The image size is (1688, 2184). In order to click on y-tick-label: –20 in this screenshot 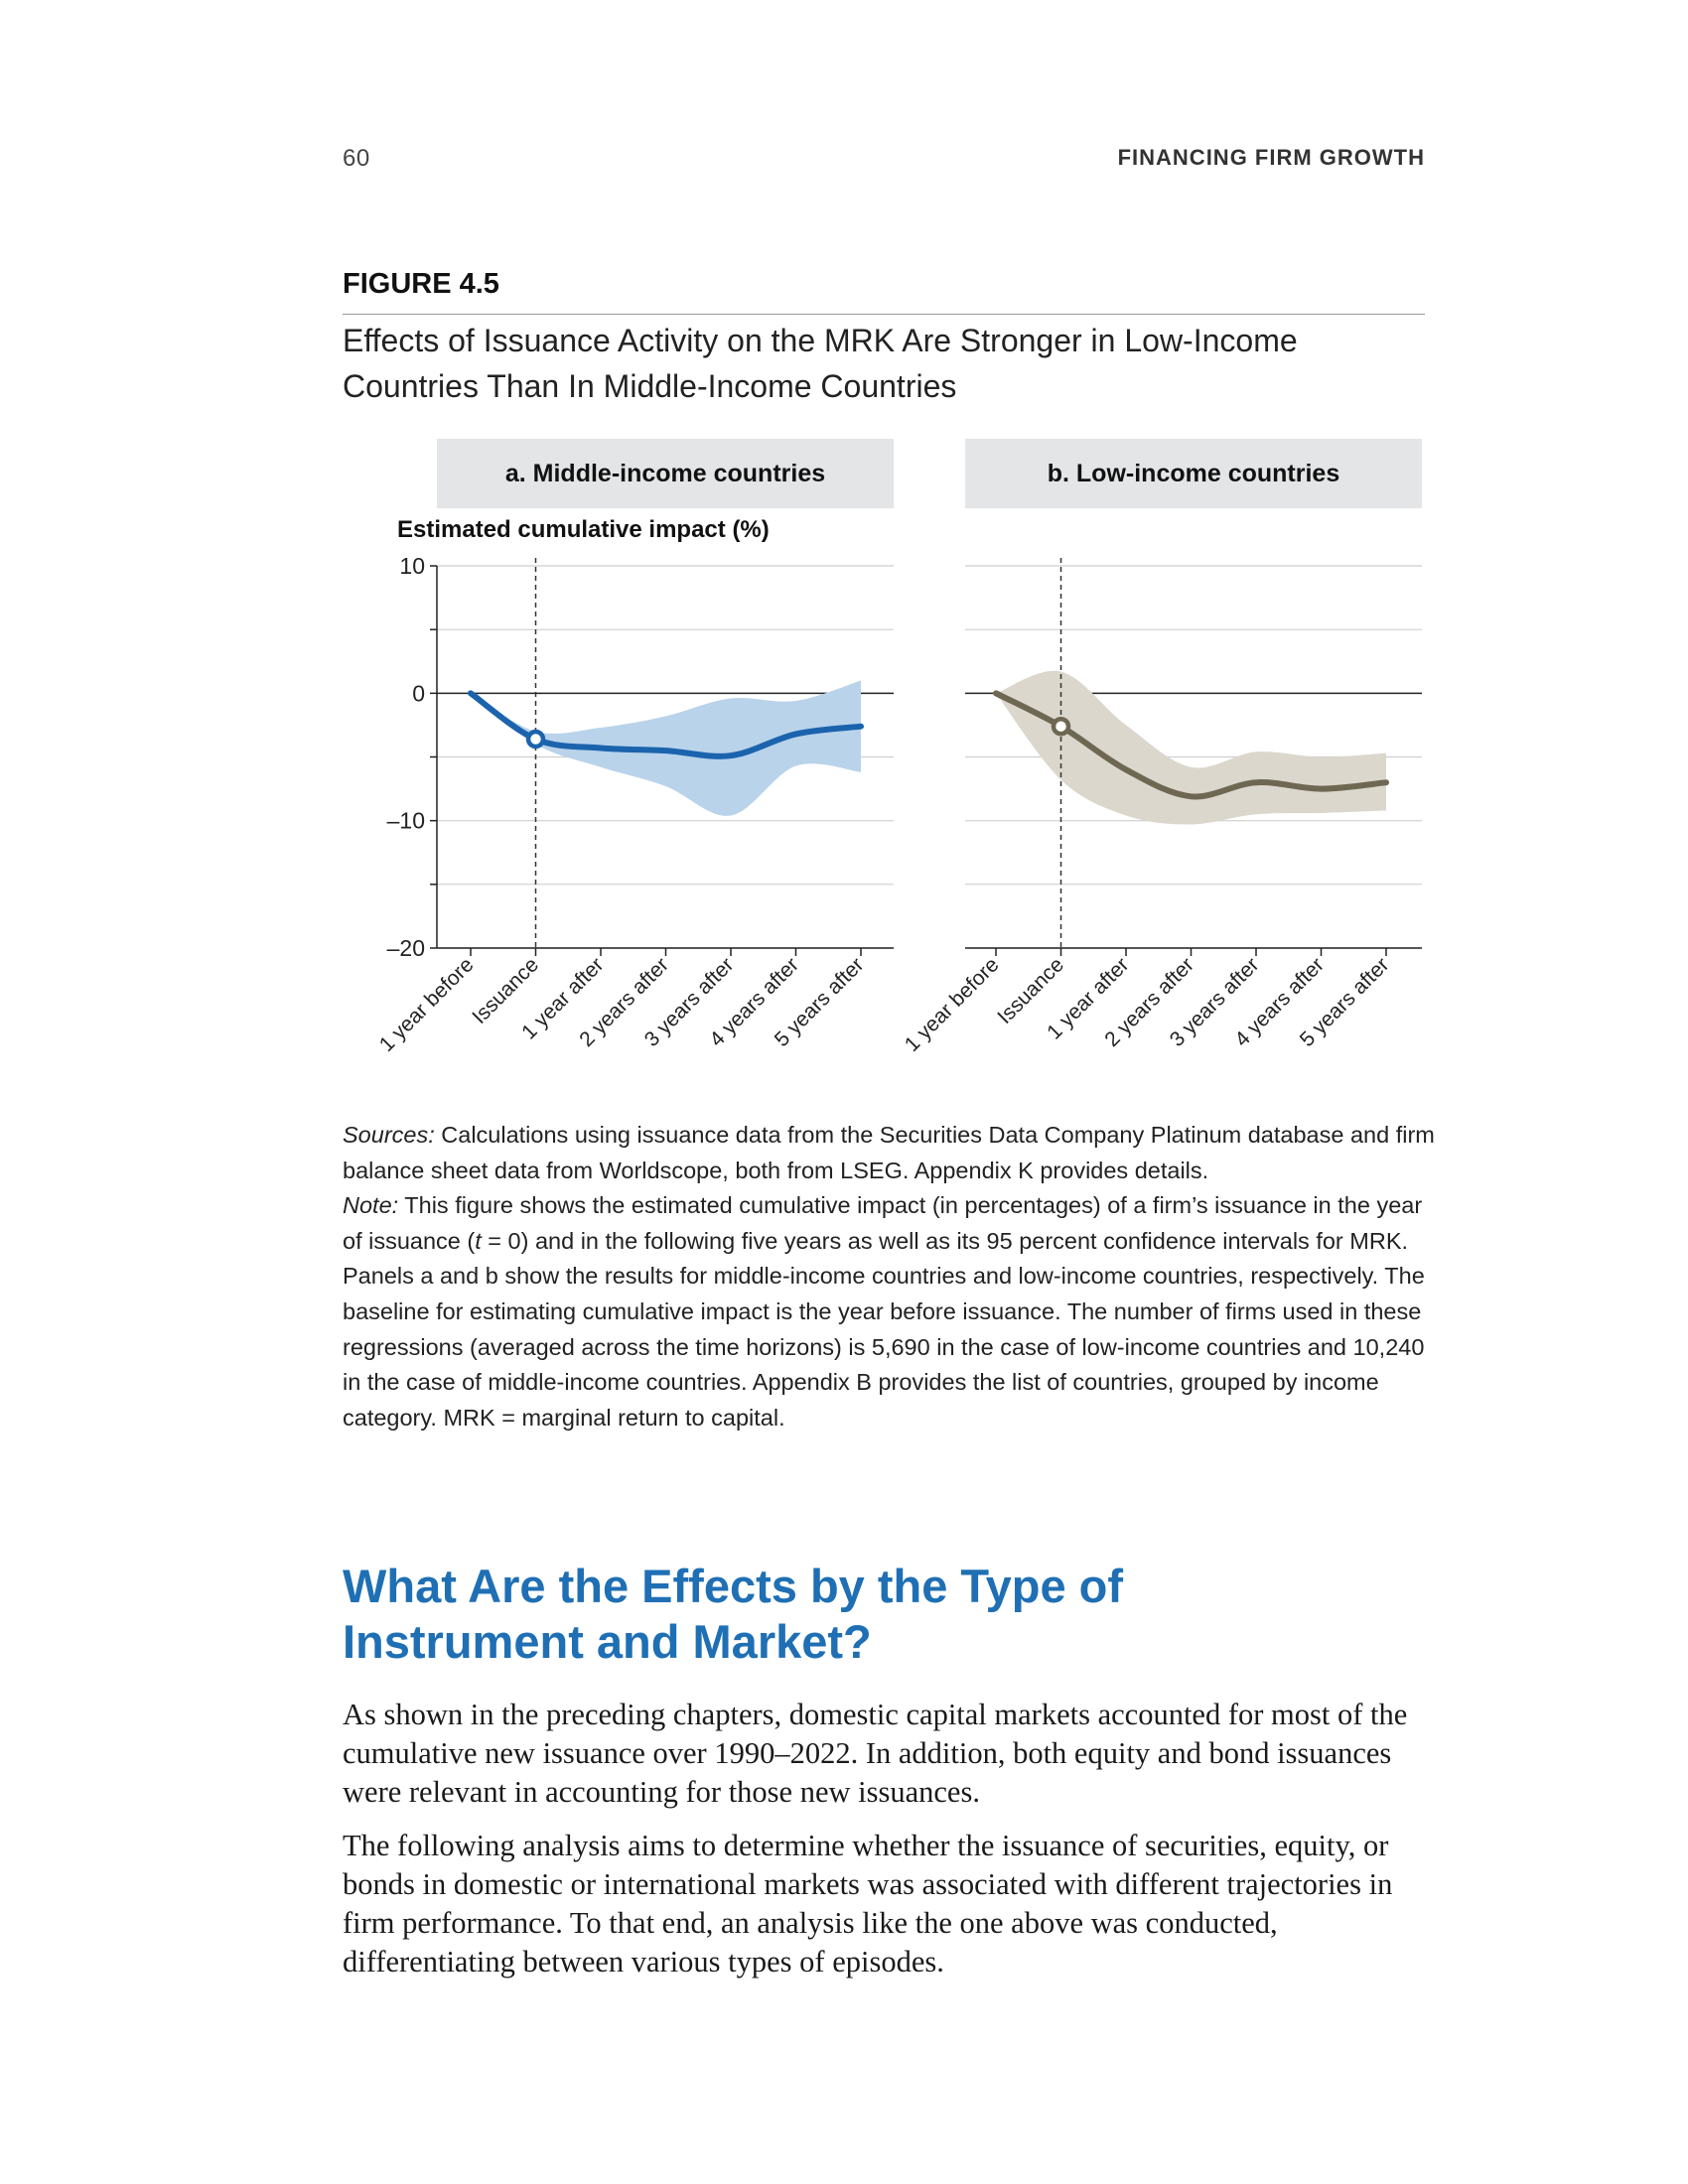, I will do `click(406, 948)`.